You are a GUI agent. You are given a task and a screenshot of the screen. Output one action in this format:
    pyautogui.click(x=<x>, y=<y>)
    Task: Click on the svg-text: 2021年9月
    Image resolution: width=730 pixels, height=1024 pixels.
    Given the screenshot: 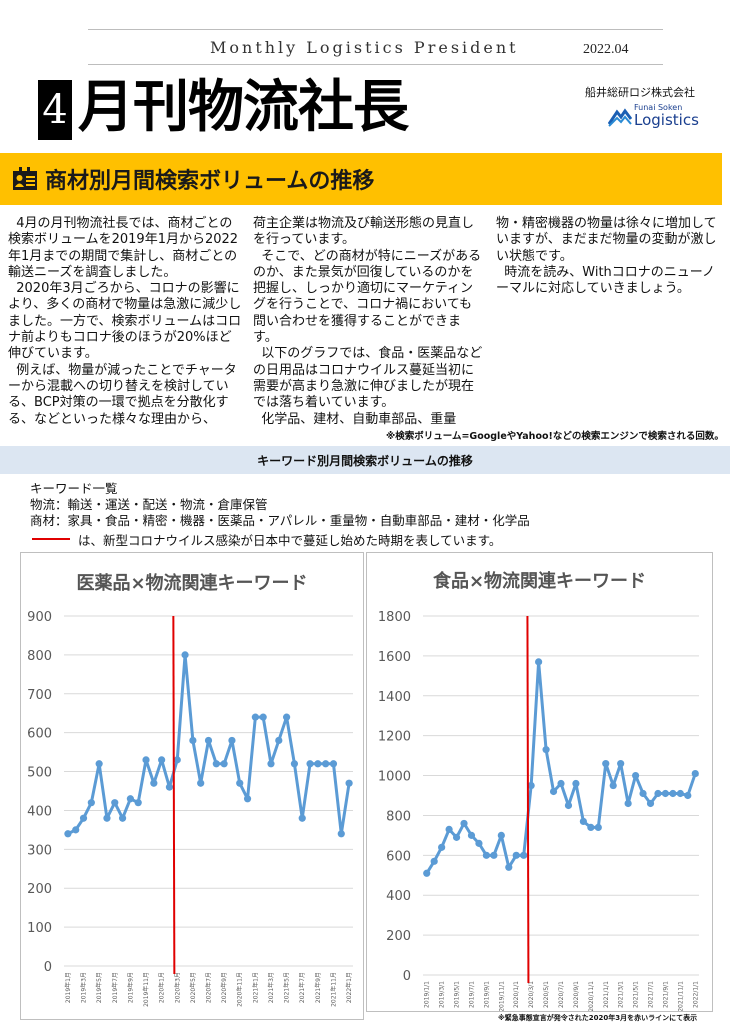 What is the action you would take?
    pyautogui.click(x=318, y=987)
    